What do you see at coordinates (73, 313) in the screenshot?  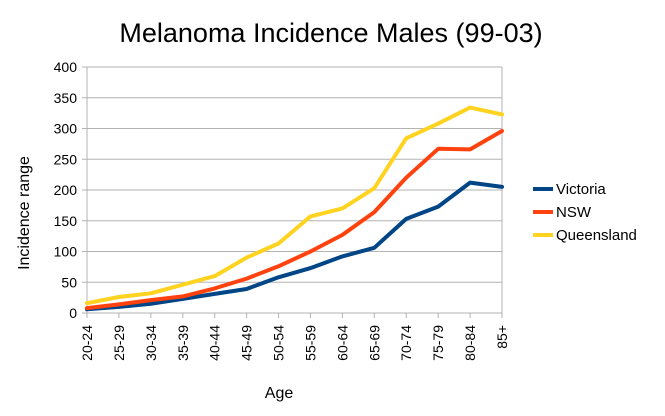 I see `y-tick-label: 0` at bounding box center [73, 313].